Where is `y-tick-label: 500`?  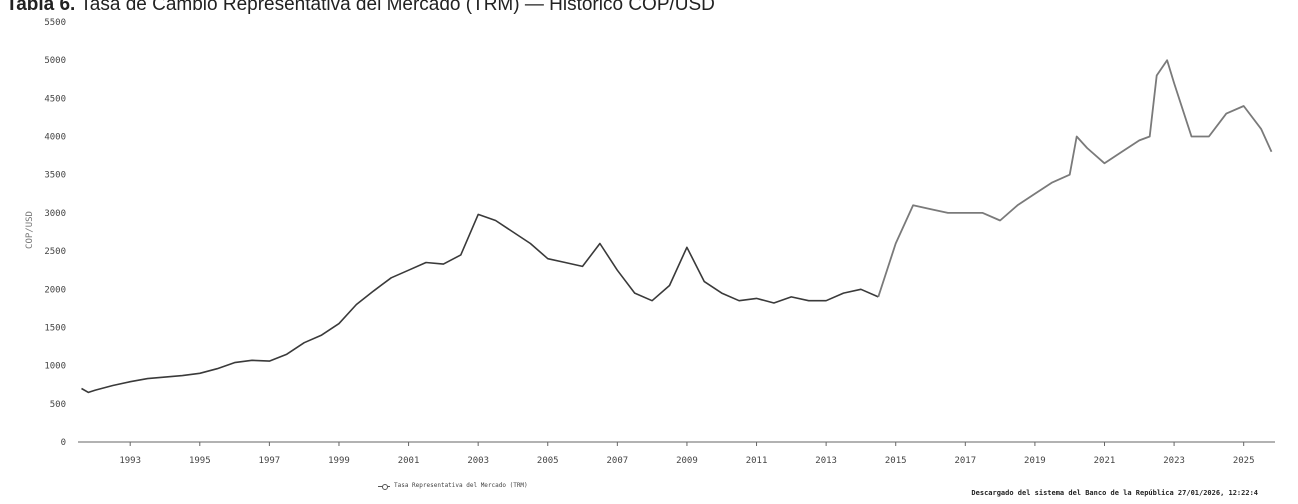 y-tick-label: 500 is located at coordinates (58, 405).